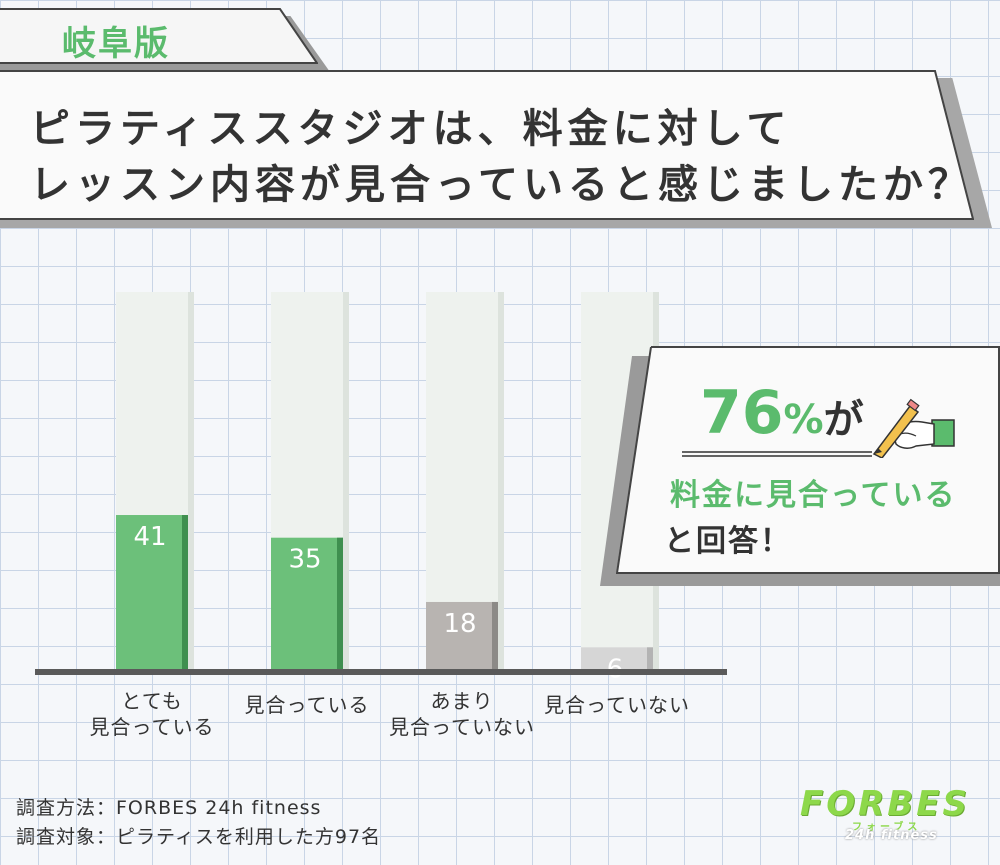 The width and height of the screenshot is (1000, 865). I want to click on callout-text-line2: 料金に見合っている, so click(813, 495).